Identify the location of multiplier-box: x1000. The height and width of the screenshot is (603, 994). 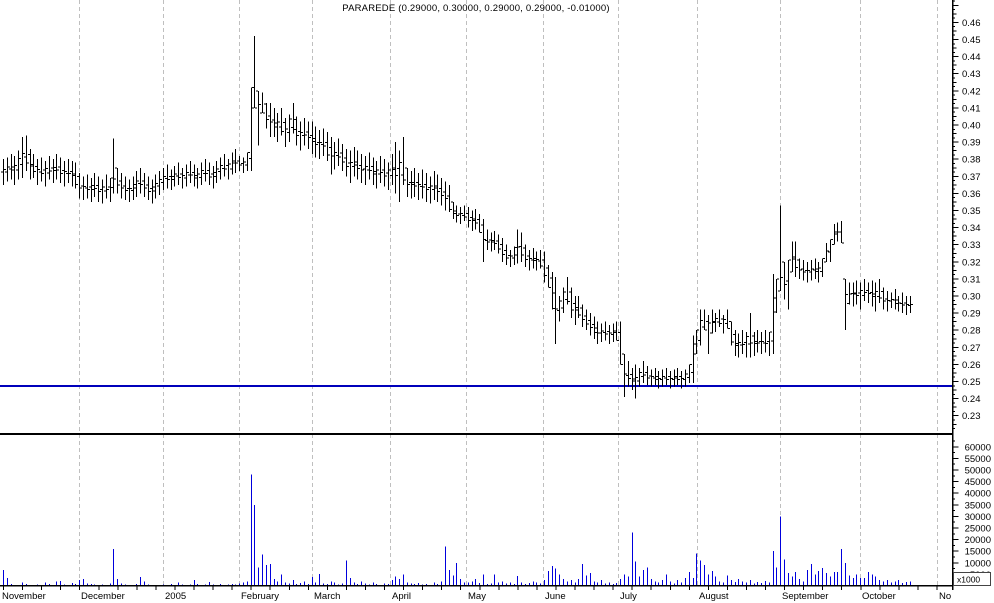
(972, 579).